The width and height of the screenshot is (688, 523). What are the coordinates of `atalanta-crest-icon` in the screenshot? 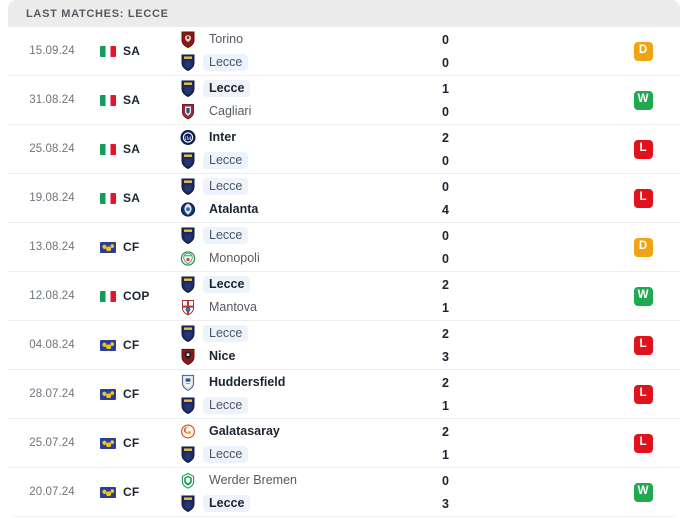 It's located at (188, 209).